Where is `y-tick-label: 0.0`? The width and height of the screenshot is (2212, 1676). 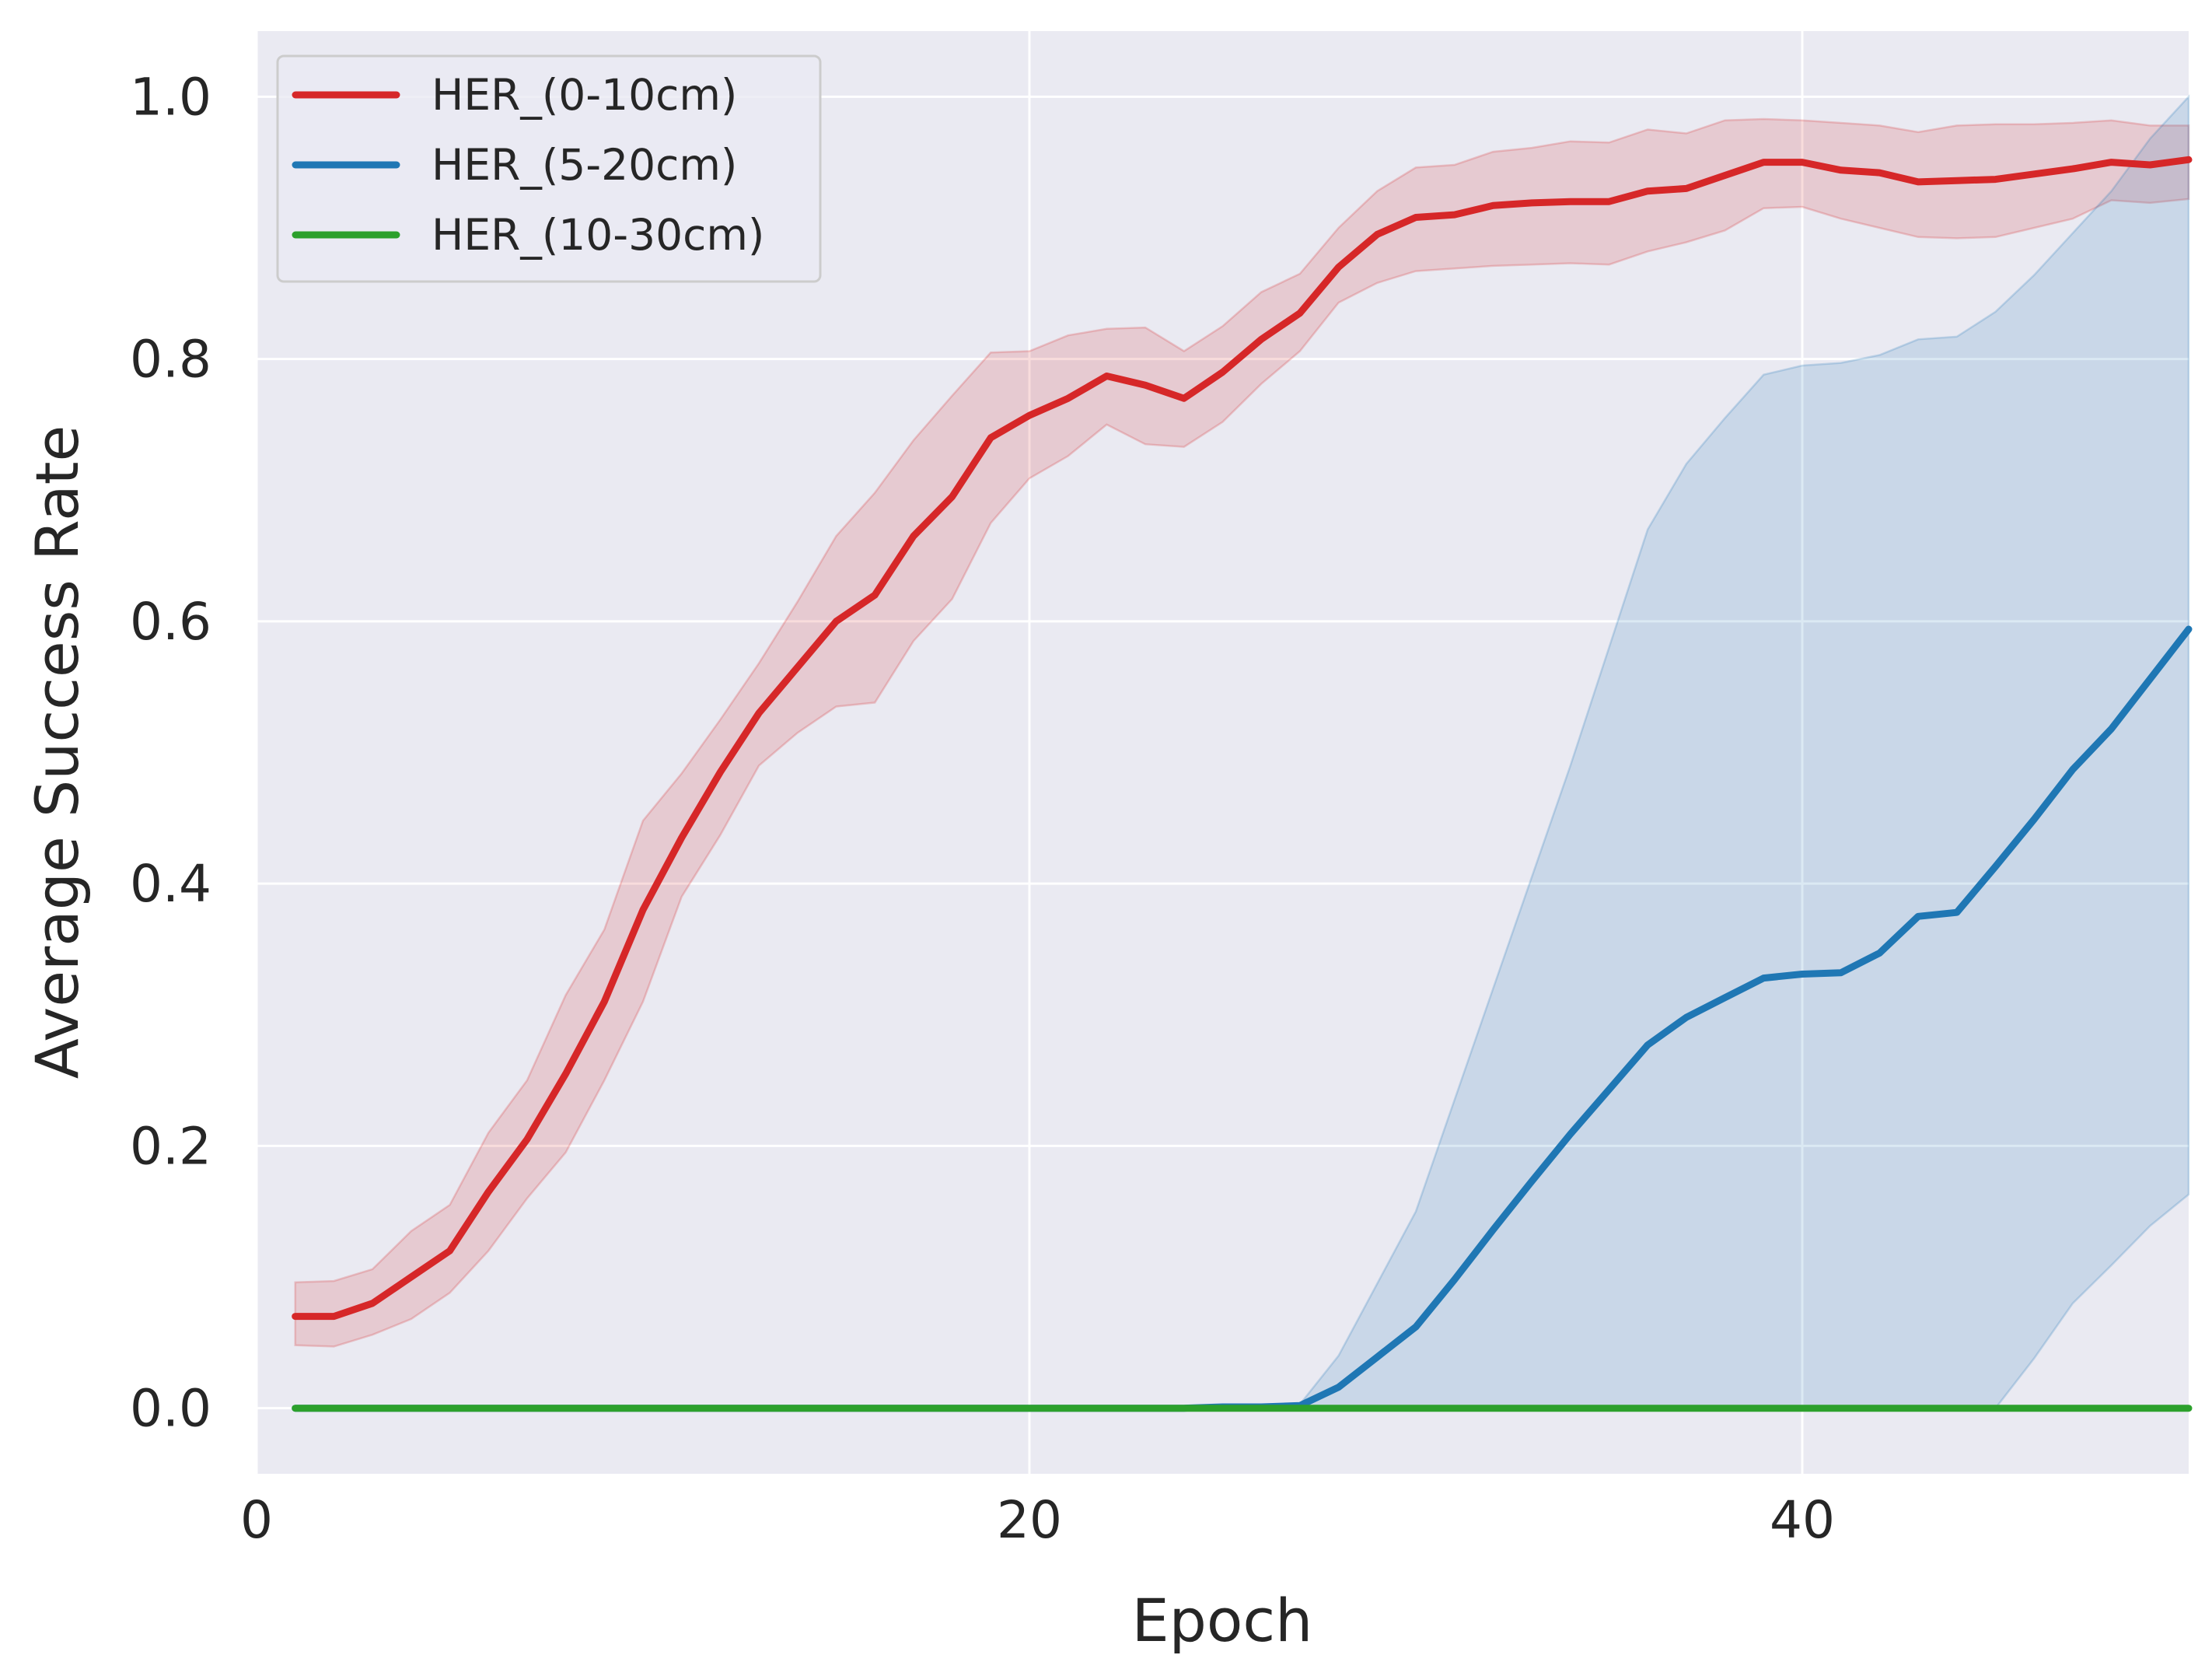
y-tick-label: 0.0 is located at coordinates (170, 1409).